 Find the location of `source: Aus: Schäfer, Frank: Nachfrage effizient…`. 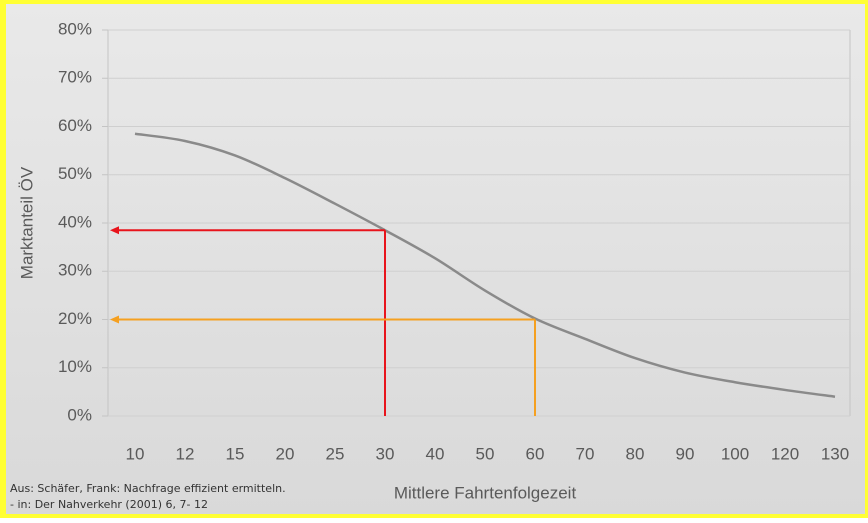

source: Aus: Schäfer, Frank: Nachfrage effizient… is located at coordinates (148, 488).